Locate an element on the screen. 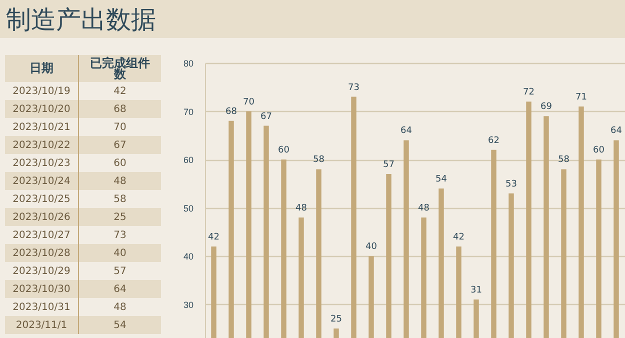 The height and width of the screenshot is (338, 625). y-tick-label: 70 is located at coordinates (188, 111).